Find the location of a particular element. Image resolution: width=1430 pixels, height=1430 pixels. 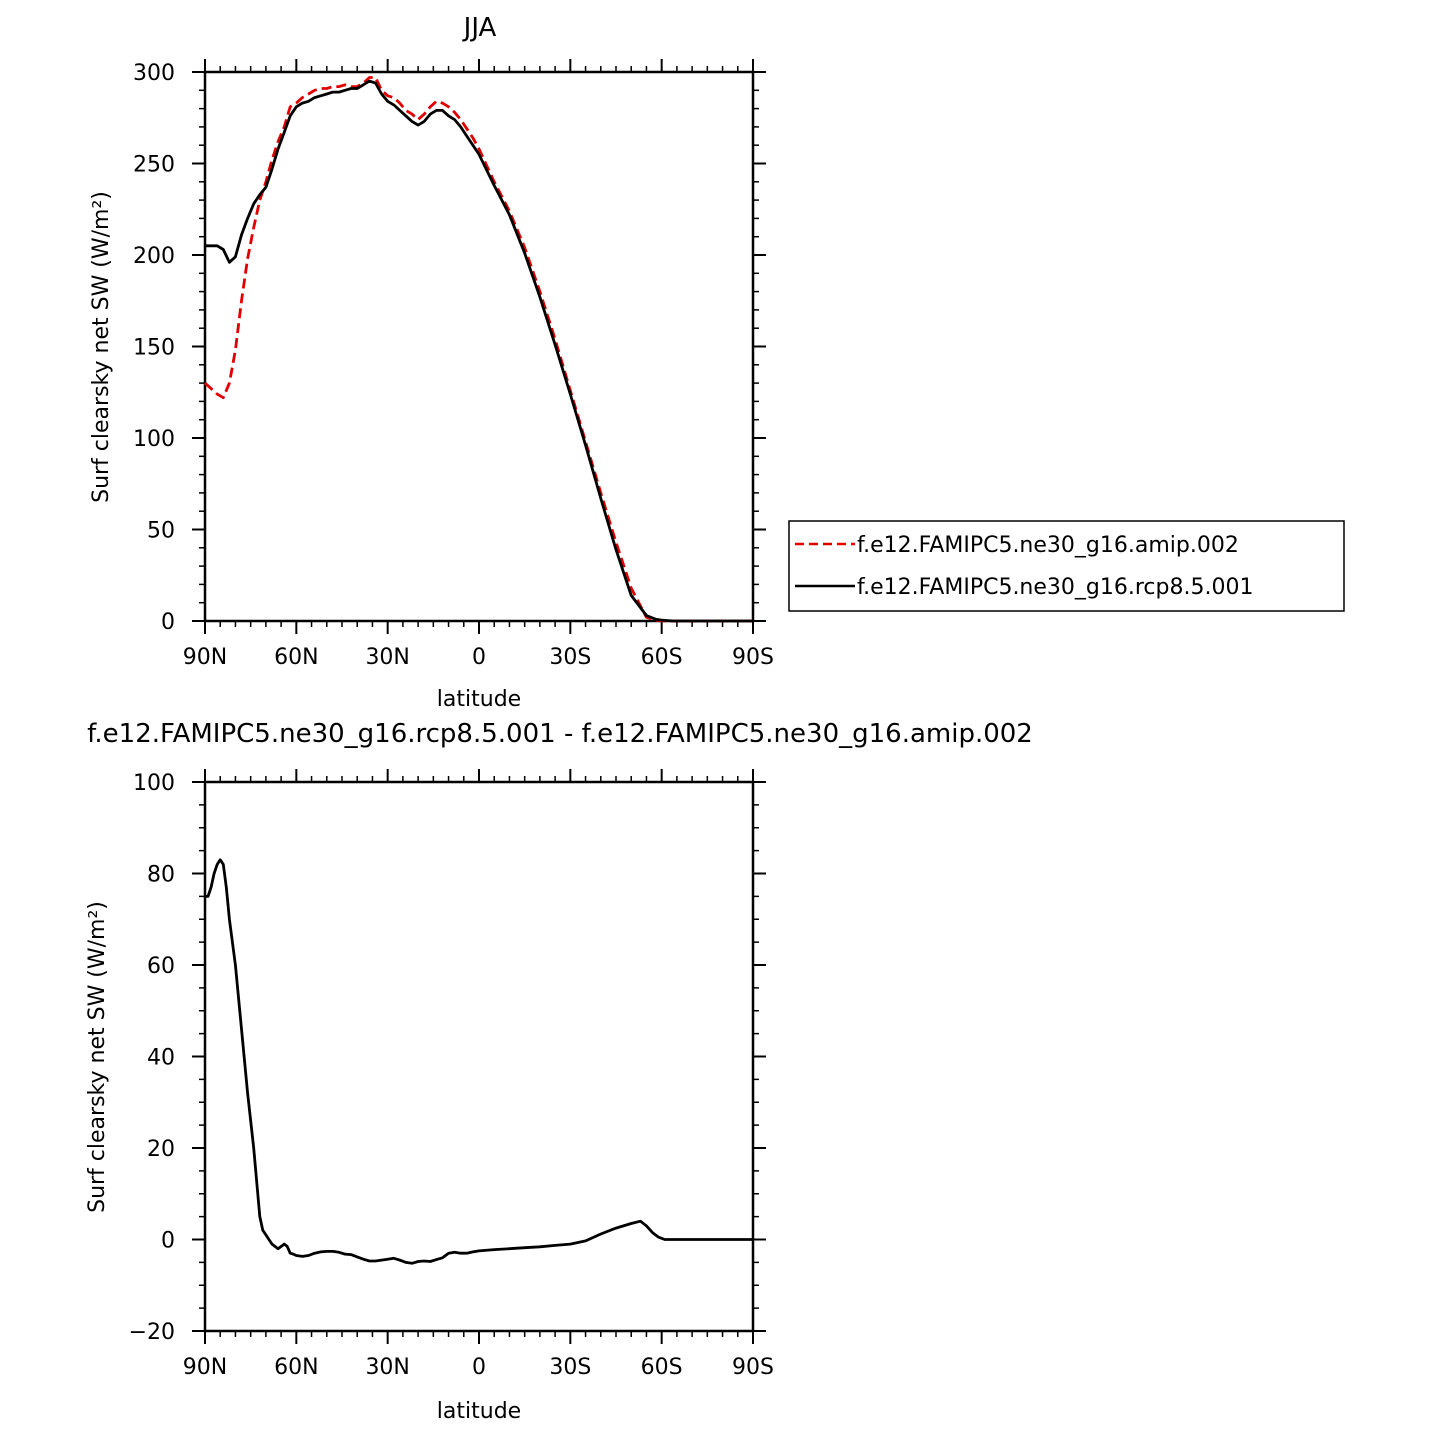

top-x-tick-label: 60N is located at coordinates (296, 657).